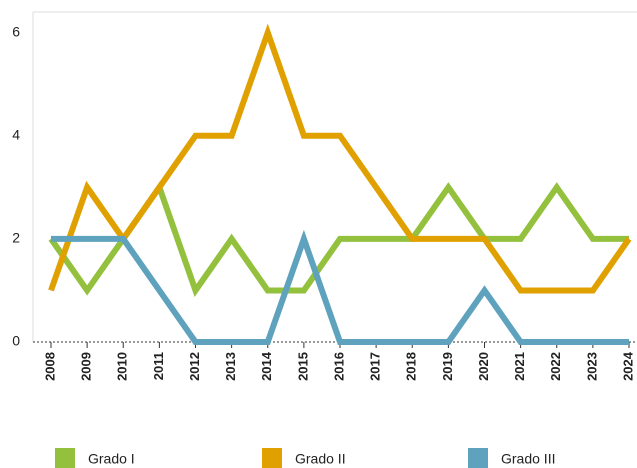  I want to click on x-tick-label: 2013, so click(230, 366).